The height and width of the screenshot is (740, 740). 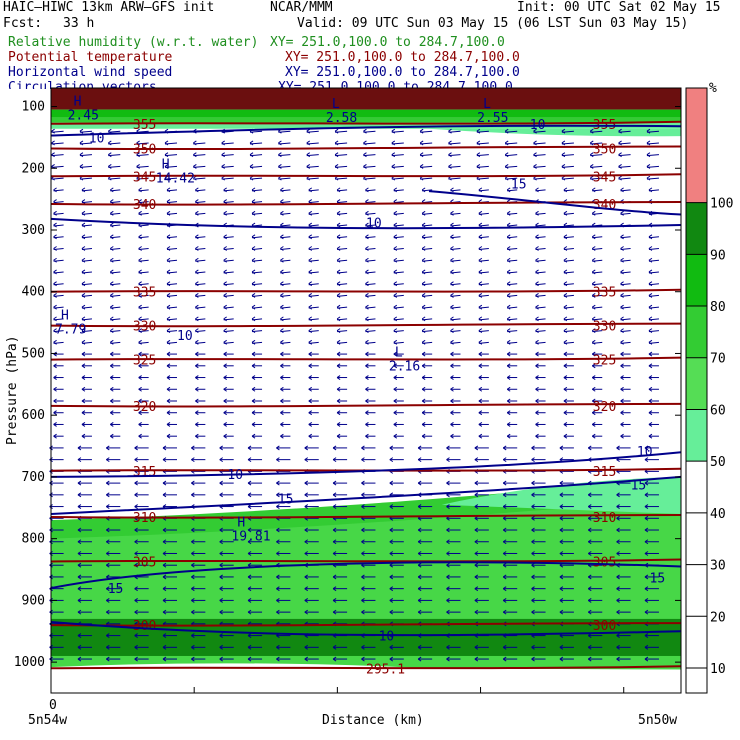 I want to click on colorbar: 10 20 30 40 50 60 70 80 90 100%, so click(x=709, y=387).